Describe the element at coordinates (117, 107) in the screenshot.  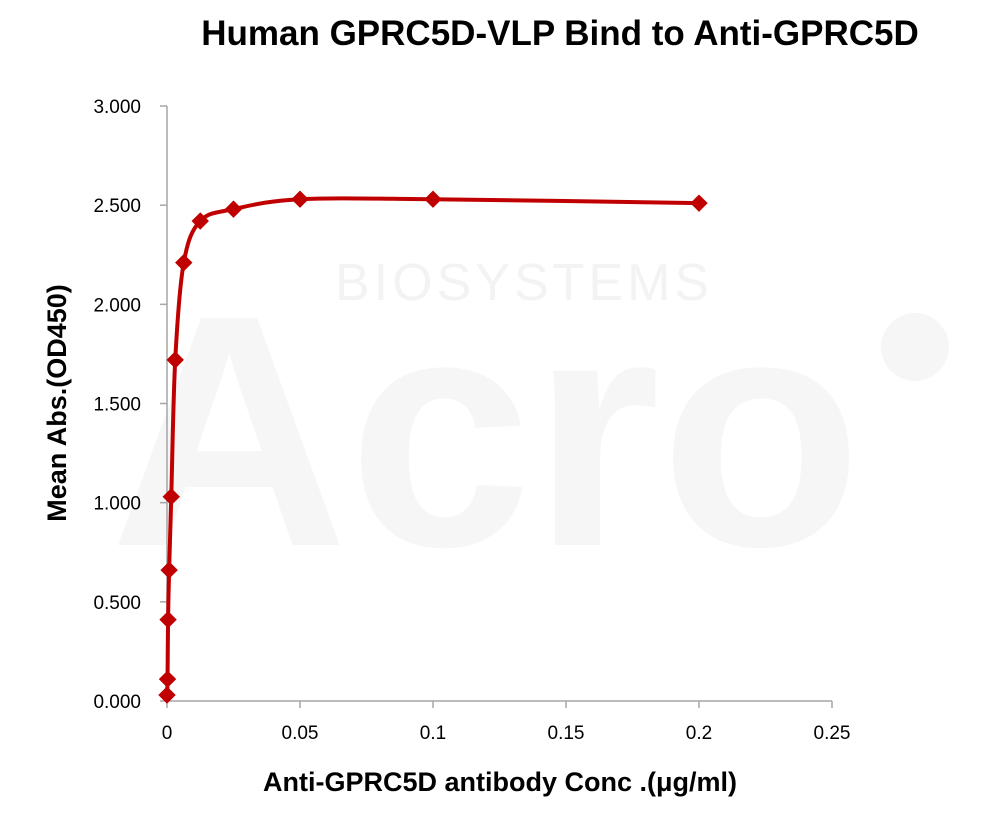
I see `y-tick-label: 3.000` at that location.